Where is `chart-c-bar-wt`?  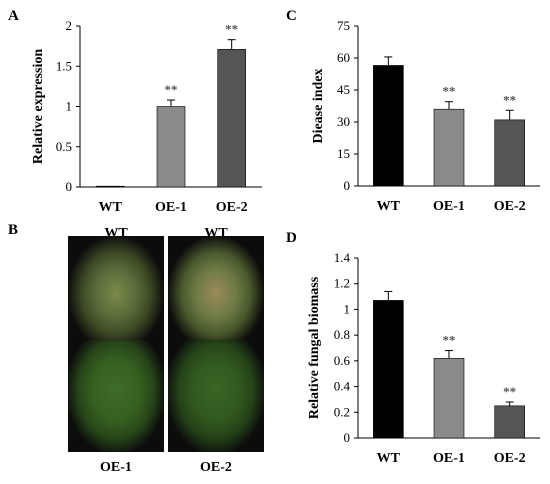
chart-c-bar-wt is located at coordinates (388, 126).